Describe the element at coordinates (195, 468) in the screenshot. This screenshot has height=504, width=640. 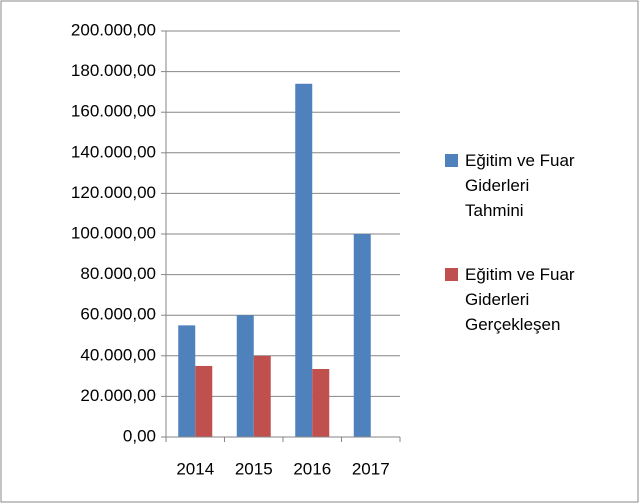
I see `x-tick-label: 2014` at that location.